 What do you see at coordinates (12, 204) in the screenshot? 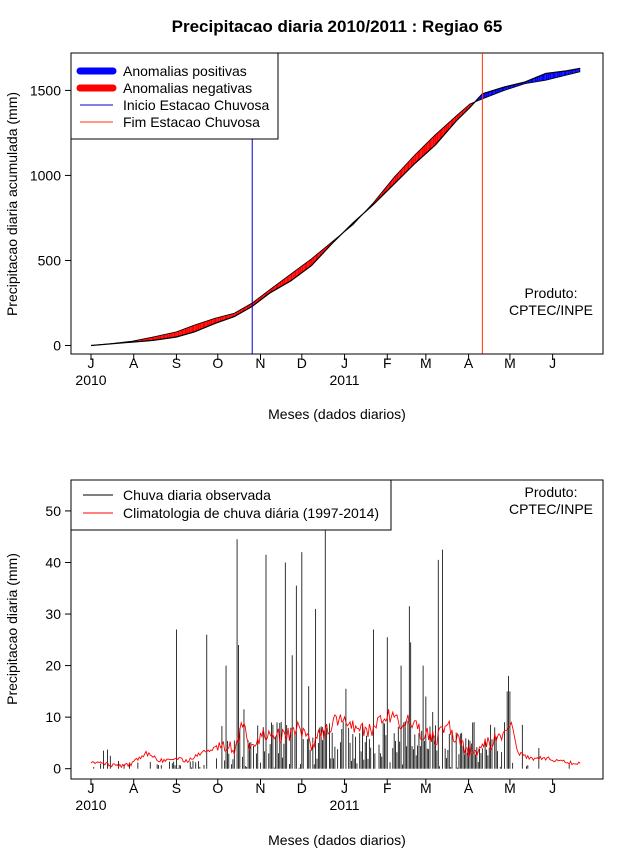
I see `top-y-axis-label: Precipitacao diaria acumulada (mm)` at bounding box center [12, 204].